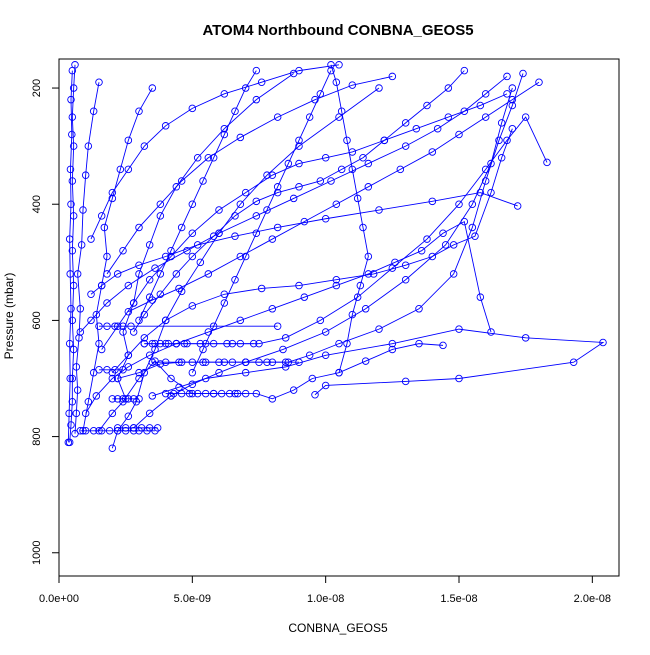 Image resolution: width=650 pixels, height=655 pixels. I want to click on chart-title: ATOM4 Northbound CONBNA_GEOS5, so click(337, 30).